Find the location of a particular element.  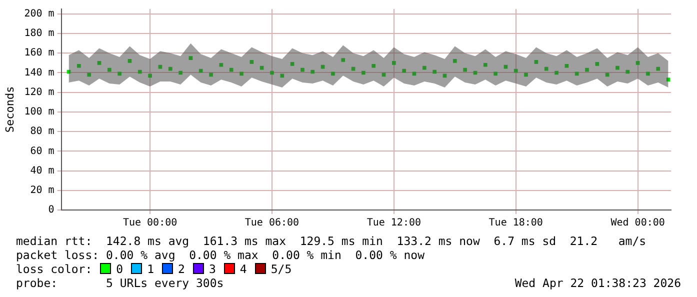

y-tick-label: 160 m is located at coordinates (39, 53).